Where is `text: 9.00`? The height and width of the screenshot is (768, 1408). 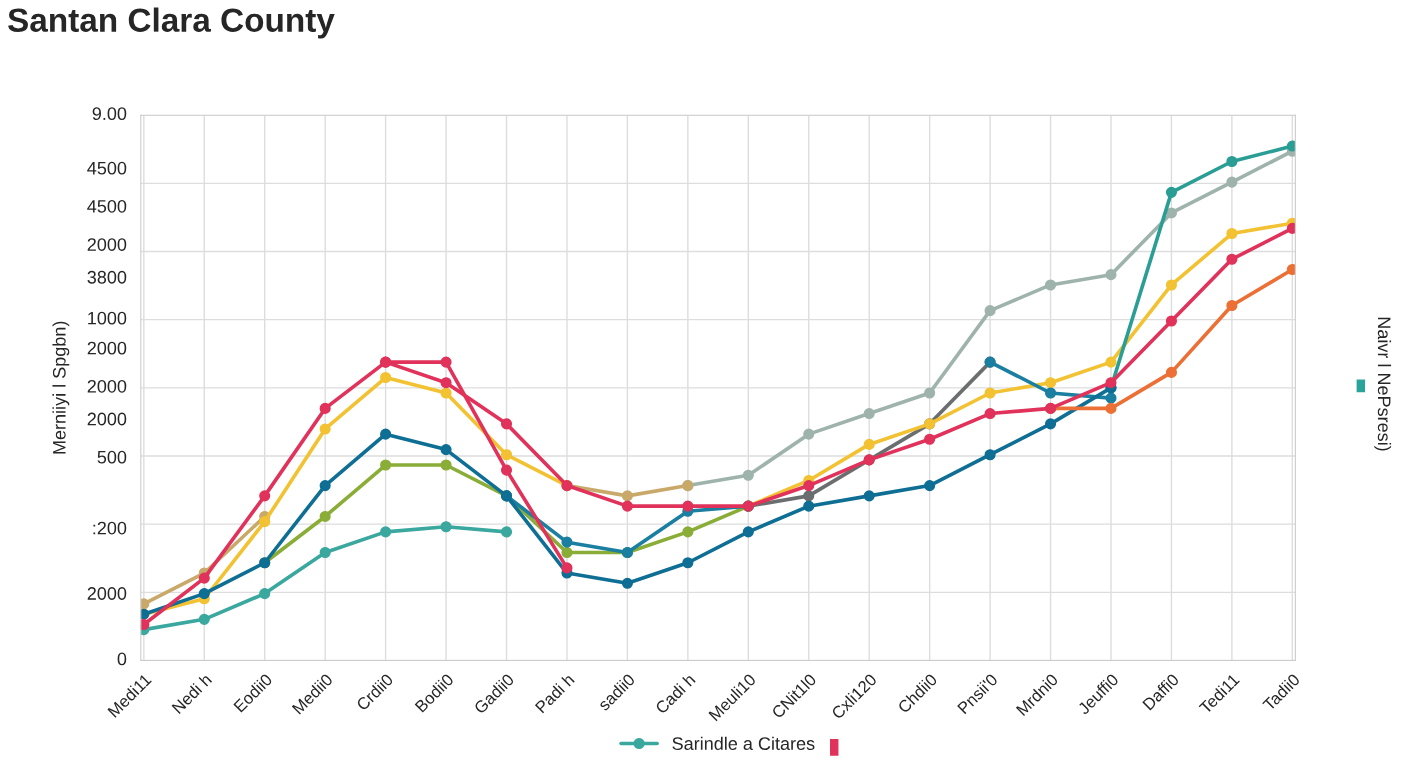
text: 9.00 is located at coordinates (109, 114).